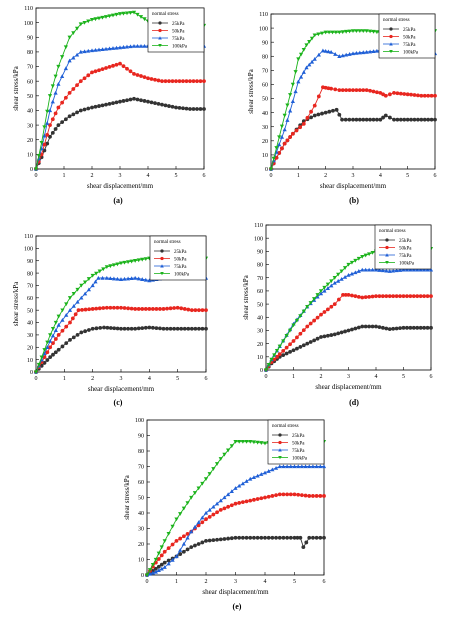  What do you see at coordinates (298, 444) in the screenshot?
I see `legend-entry: 50kPa` at bounding box center [298, 444].